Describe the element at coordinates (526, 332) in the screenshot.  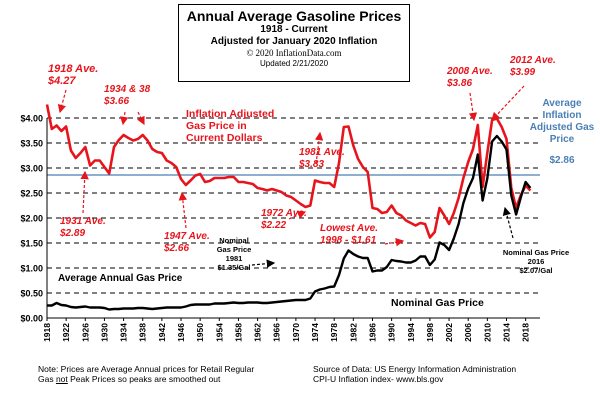
I see `x-tick-label: 2018` at that location.